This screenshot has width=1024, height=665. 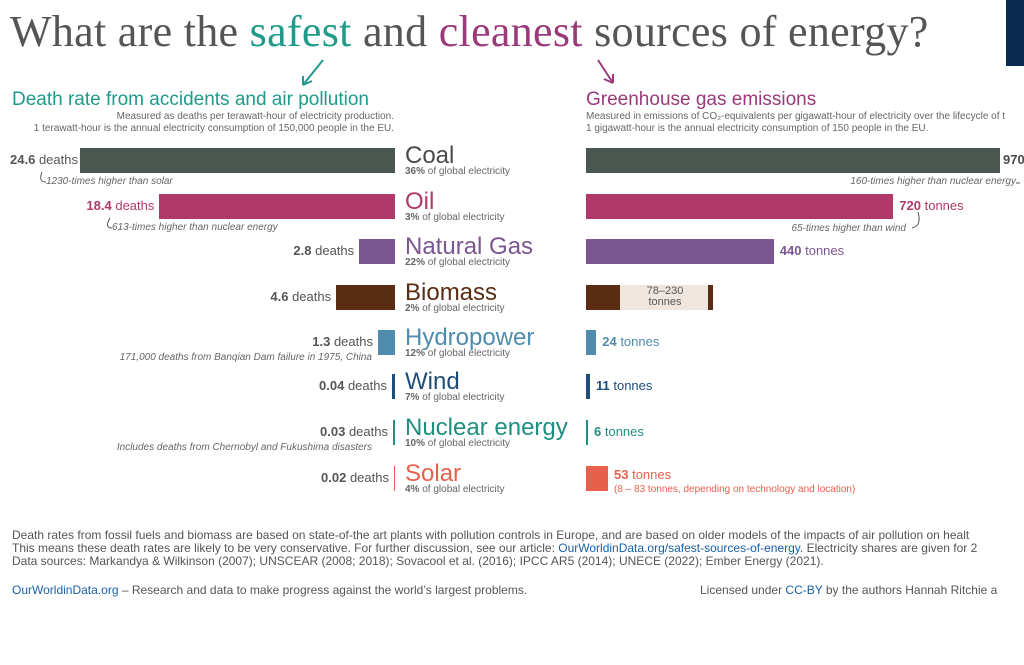 I want to click on category-share-oil: 3% of global electricity, so click(x=455, y=217).